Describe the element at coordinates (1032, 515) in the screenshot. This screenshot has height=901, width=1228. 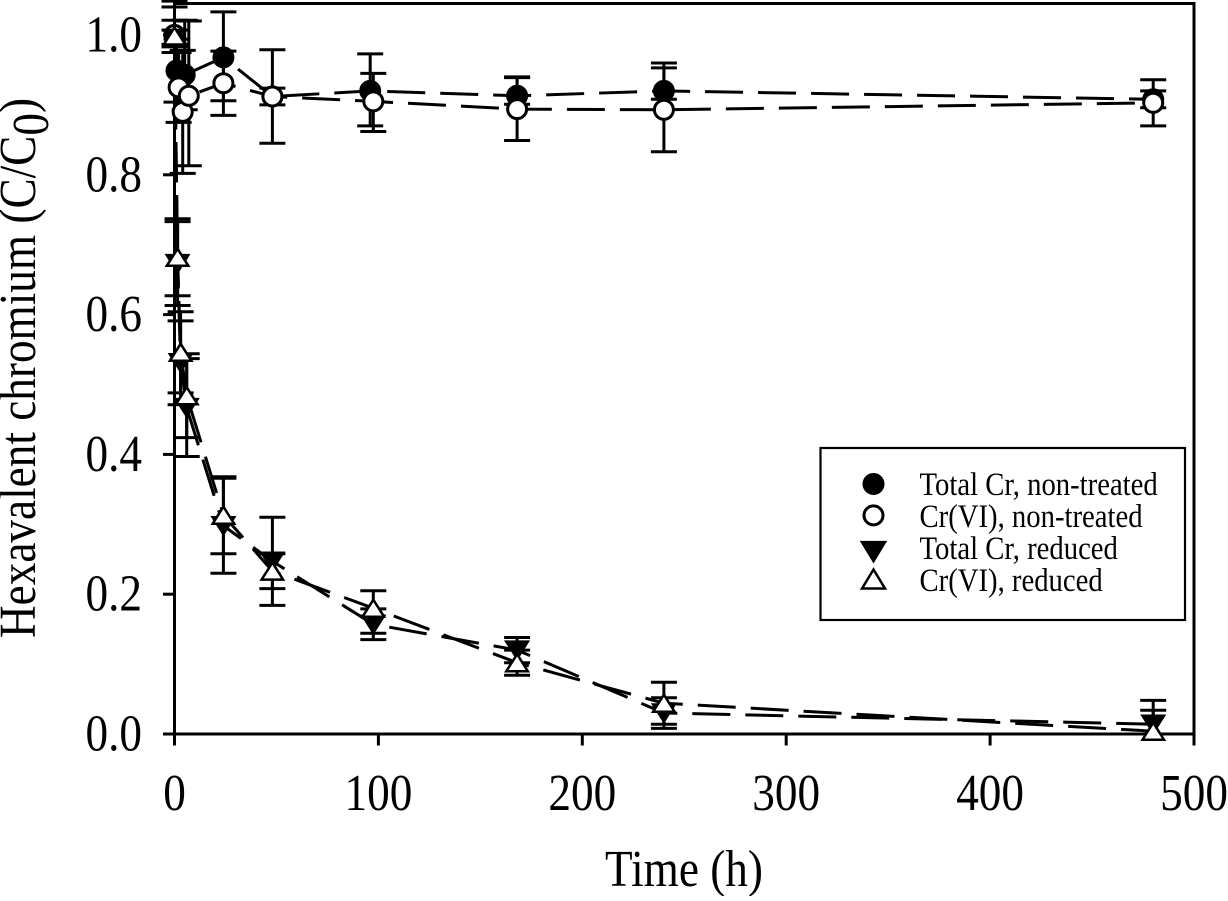
I see `svg-text: Cr(VI), non-treated` at that location.